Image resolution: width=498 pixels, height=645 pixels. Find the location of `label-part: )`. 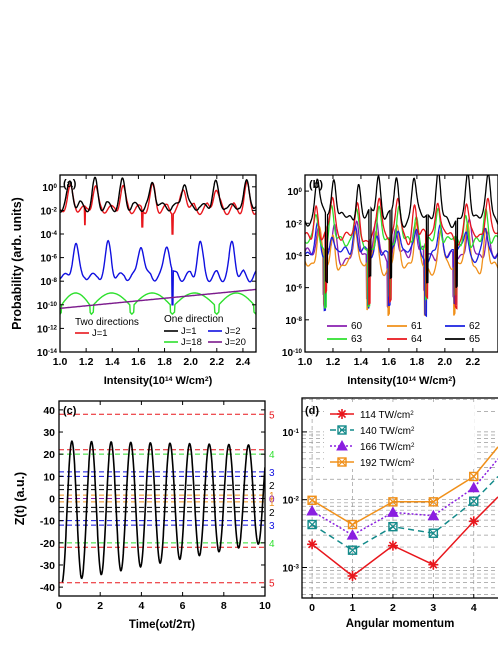

label-part: ) is located at coordinates (211, 381).